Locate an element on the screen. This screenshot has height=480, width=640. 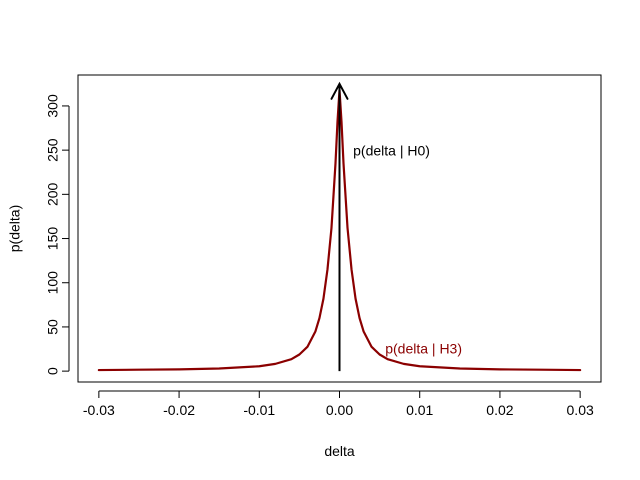
y-tick-label: 150 is located at coordinates (53, 239).